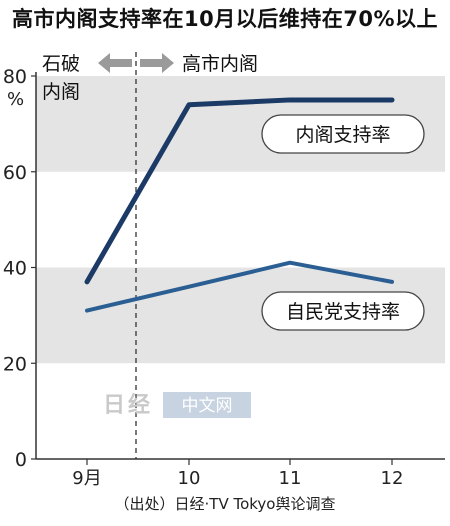  Describe the element at coordinates (15, 173) in the screenshot. I see `y-tick-label: 60` at that location.